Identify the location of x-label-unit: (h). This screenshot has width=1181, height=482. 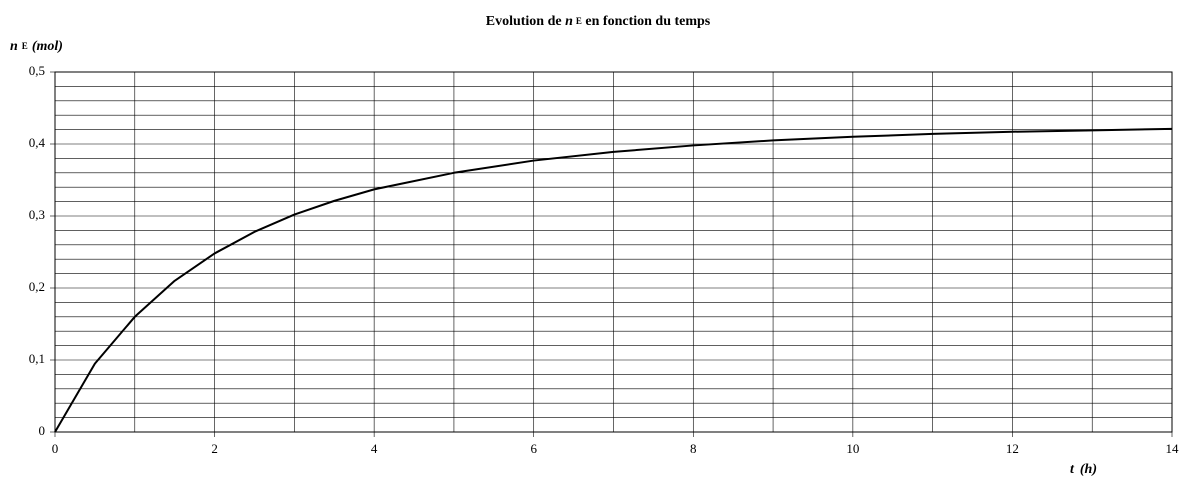
(1088, 469).